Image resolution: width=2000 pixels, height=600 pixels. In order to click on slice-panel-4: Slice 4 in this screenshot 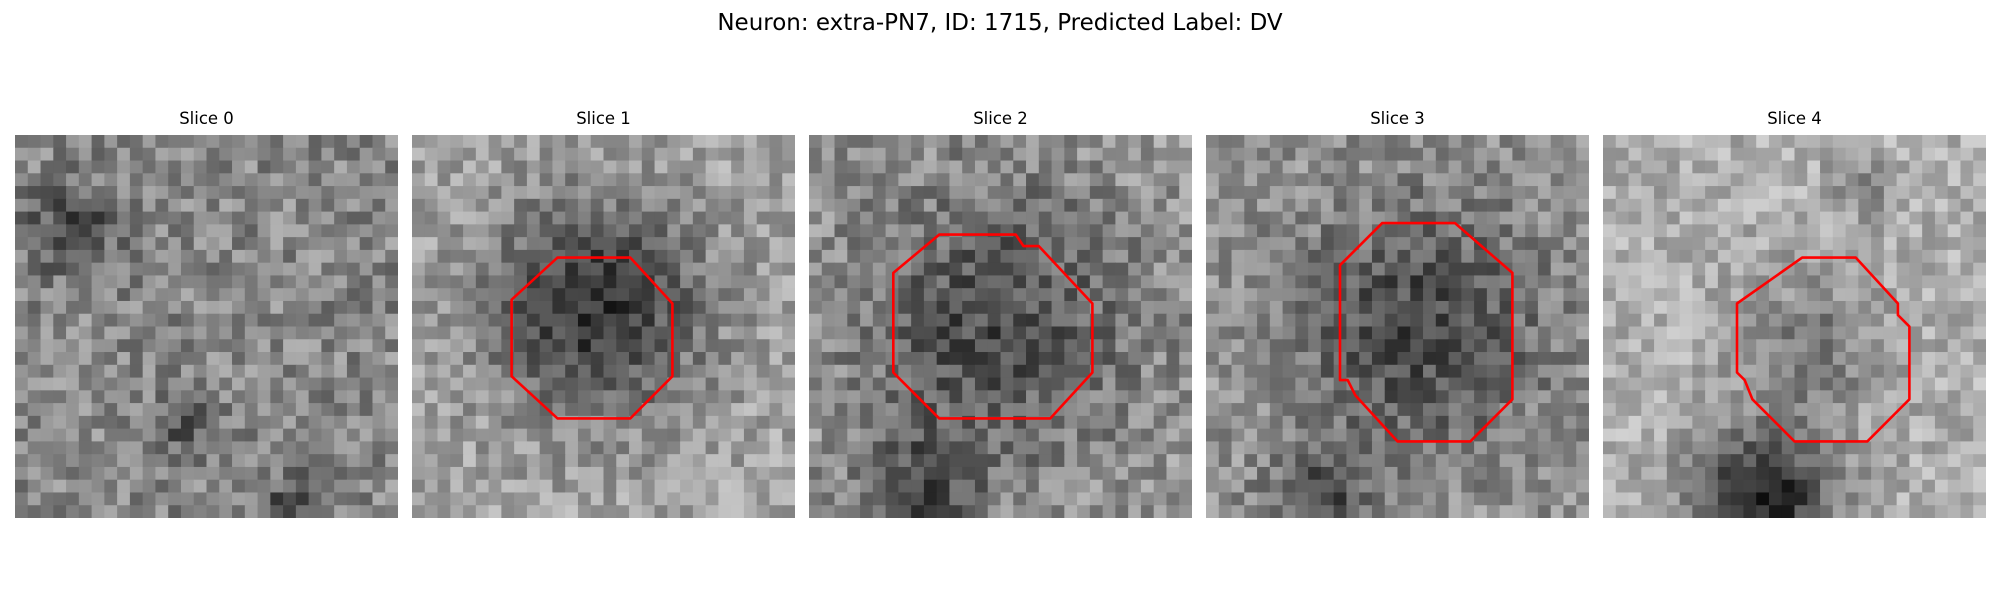, I will do `click(1794, 313)`.